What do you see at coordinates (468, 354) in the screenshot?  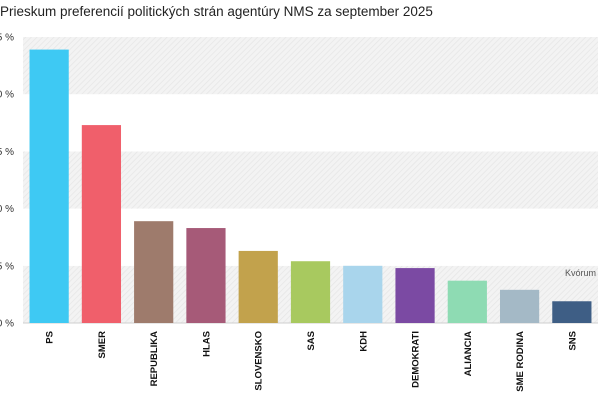 I see `category-label: ALIANCIA` at bounding box center [468, 354].